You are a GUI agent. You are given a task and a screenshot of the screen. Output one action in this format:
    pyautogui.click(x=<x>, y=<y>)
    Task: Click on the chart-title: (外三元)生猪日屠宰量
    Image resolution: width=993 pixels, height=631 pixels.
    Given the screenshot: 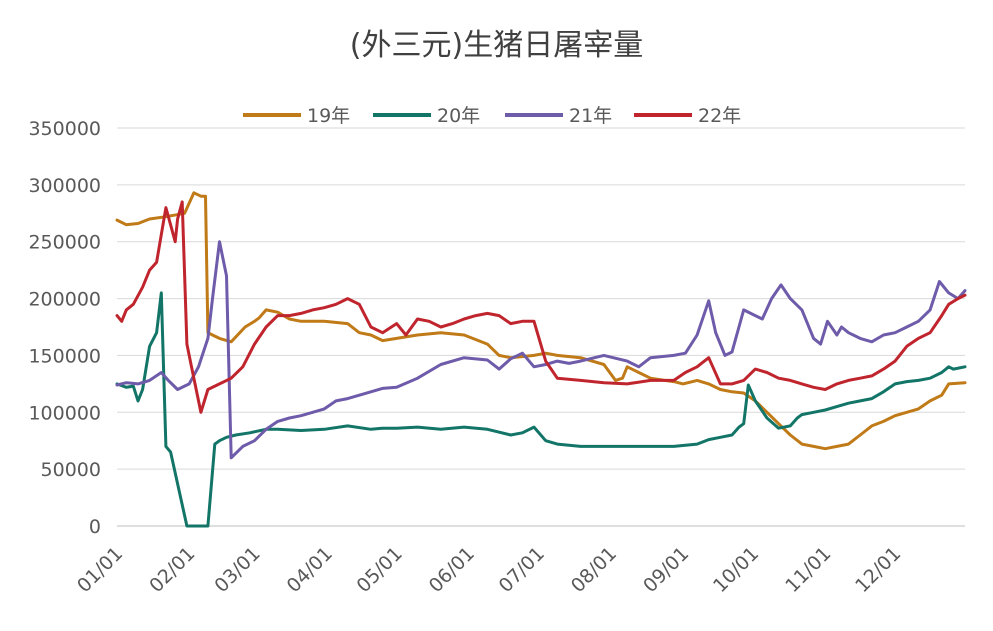 What is the action you would take?
    pyautogui.click(x=496, y=45)
    